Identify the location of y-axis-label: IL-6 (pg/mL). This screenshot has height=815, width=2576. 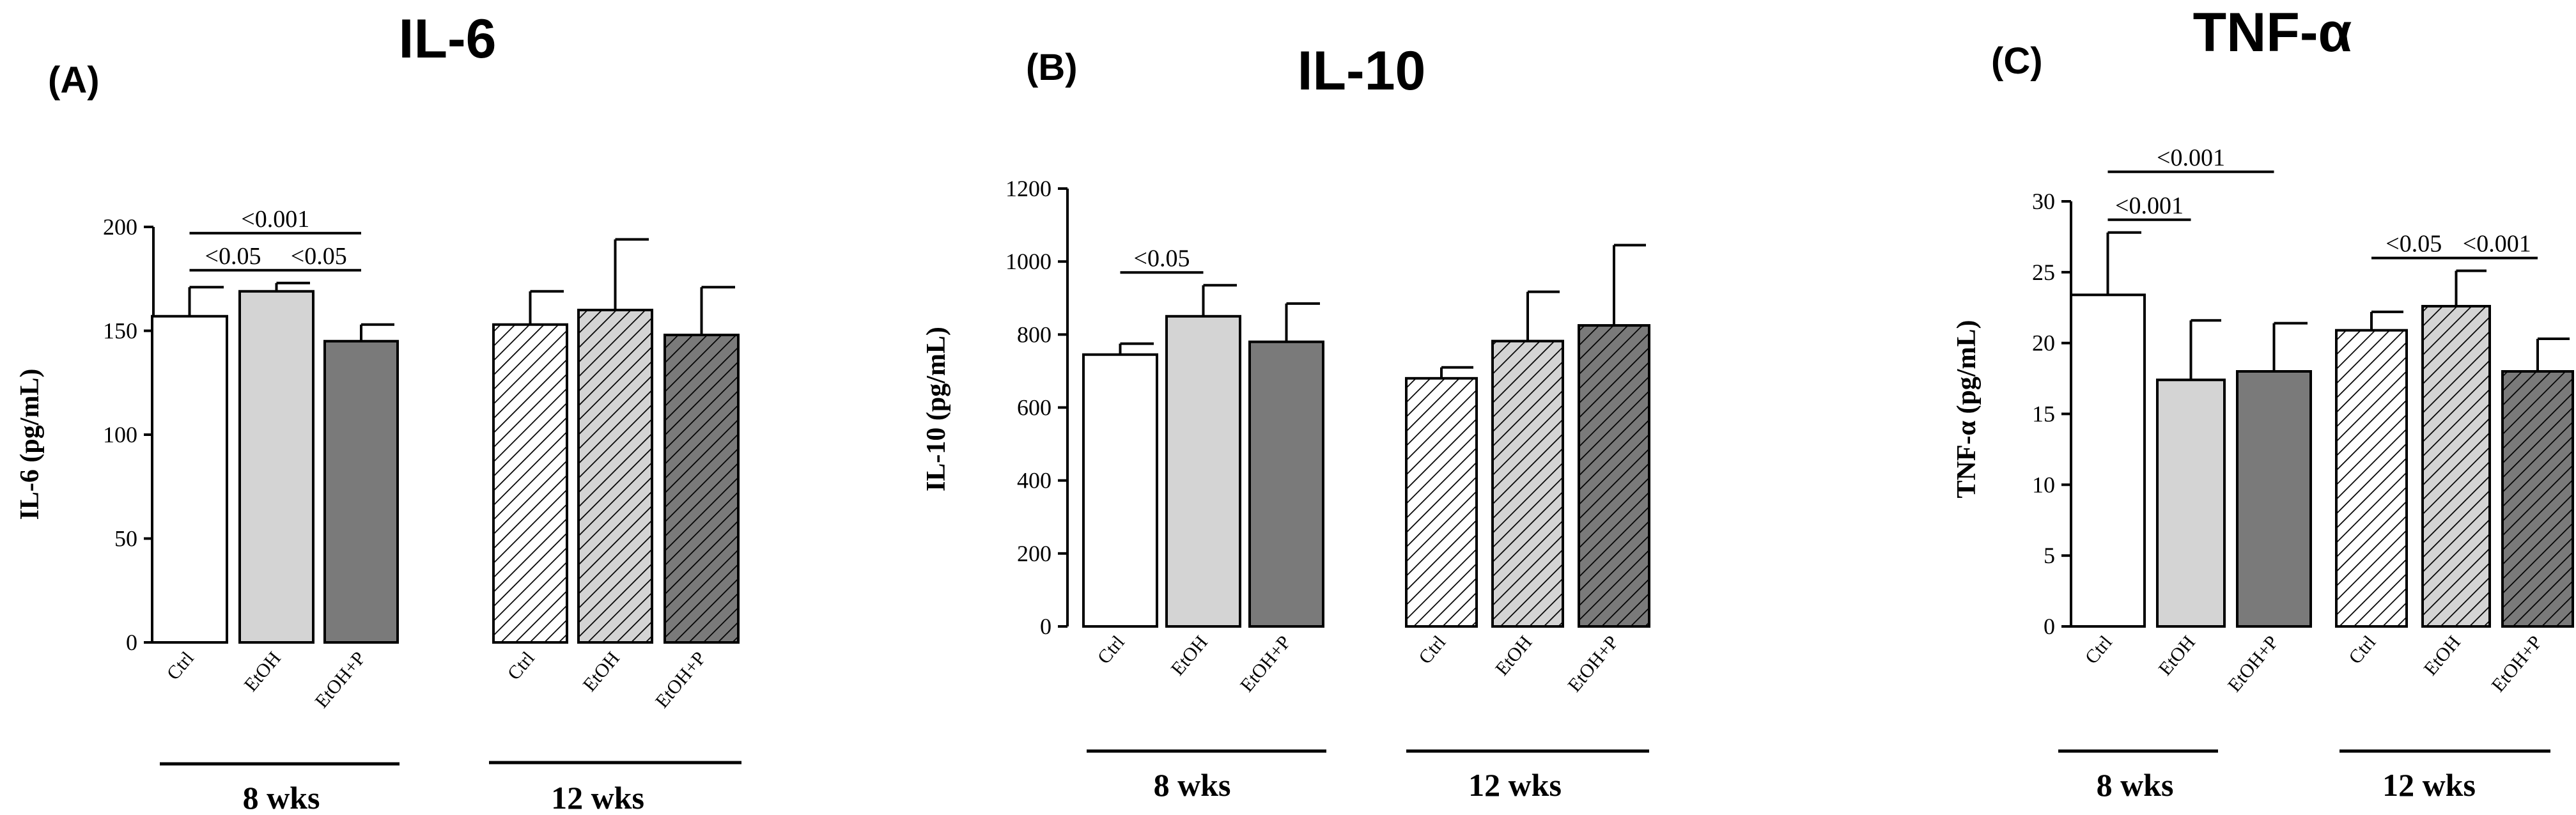
(30, 444).